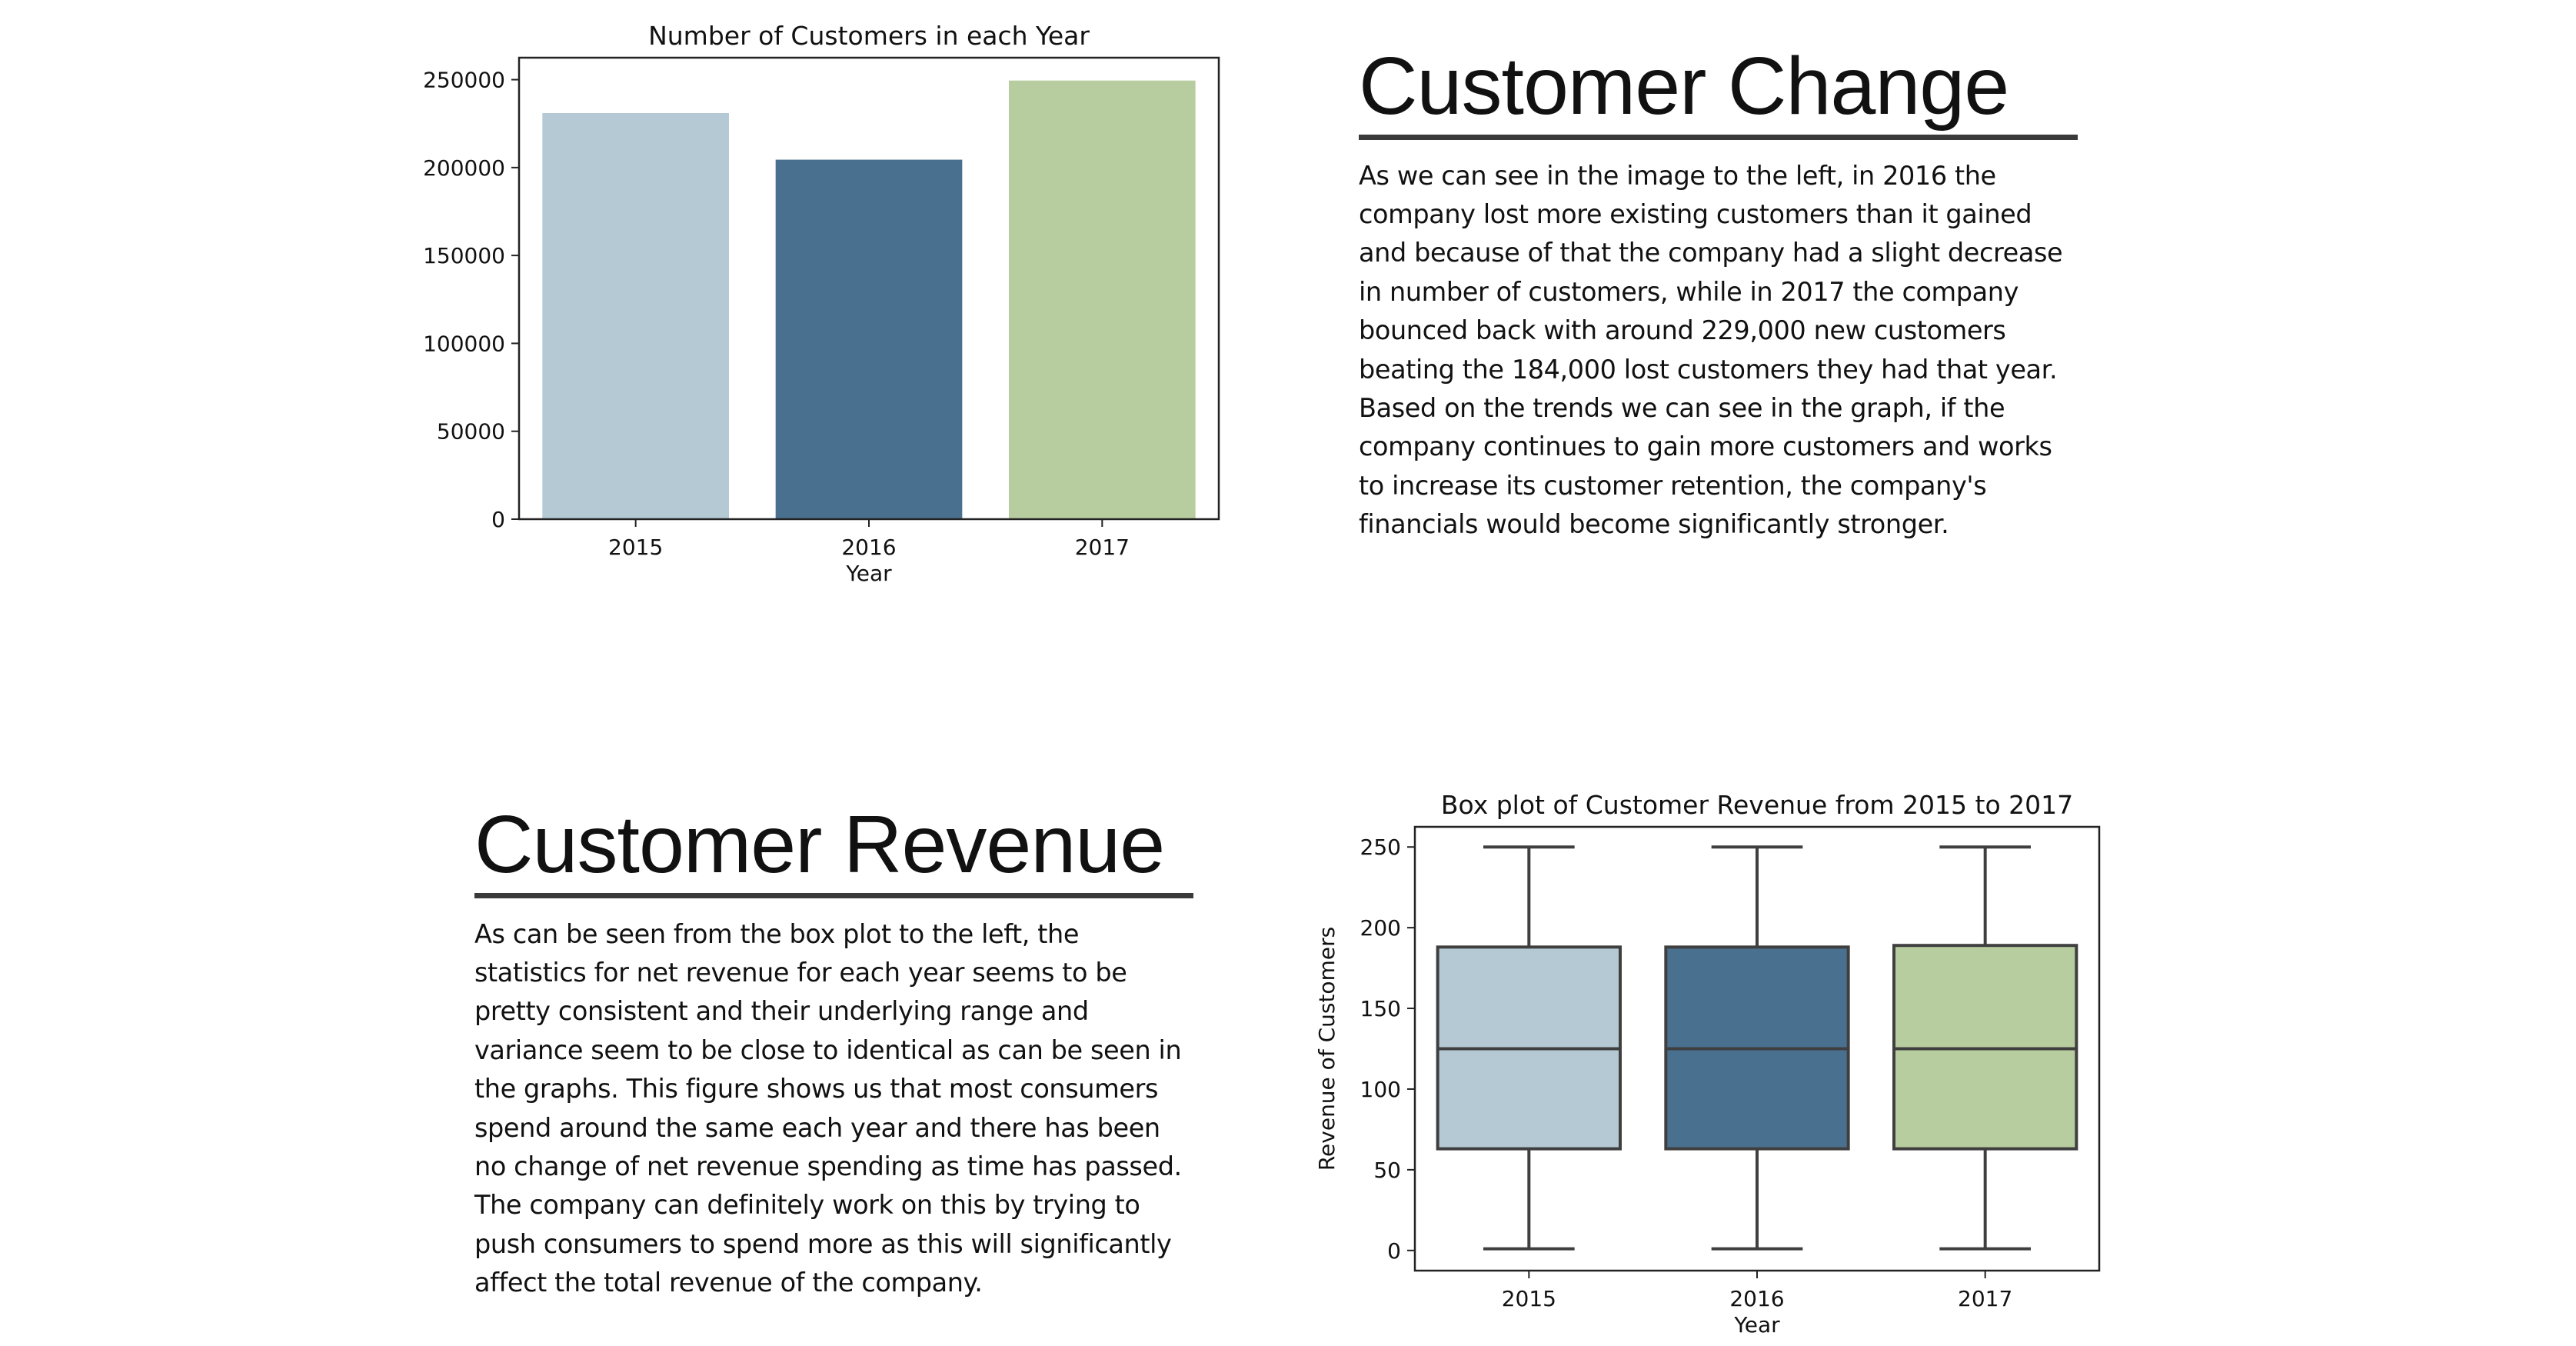 The width and height of the screenshot is (2576, 1346). What do you see at coordinates (1387, 1170) in the screenshot?
I see `box-y-tick-label: 50` at bounding box center [1387, 1170].